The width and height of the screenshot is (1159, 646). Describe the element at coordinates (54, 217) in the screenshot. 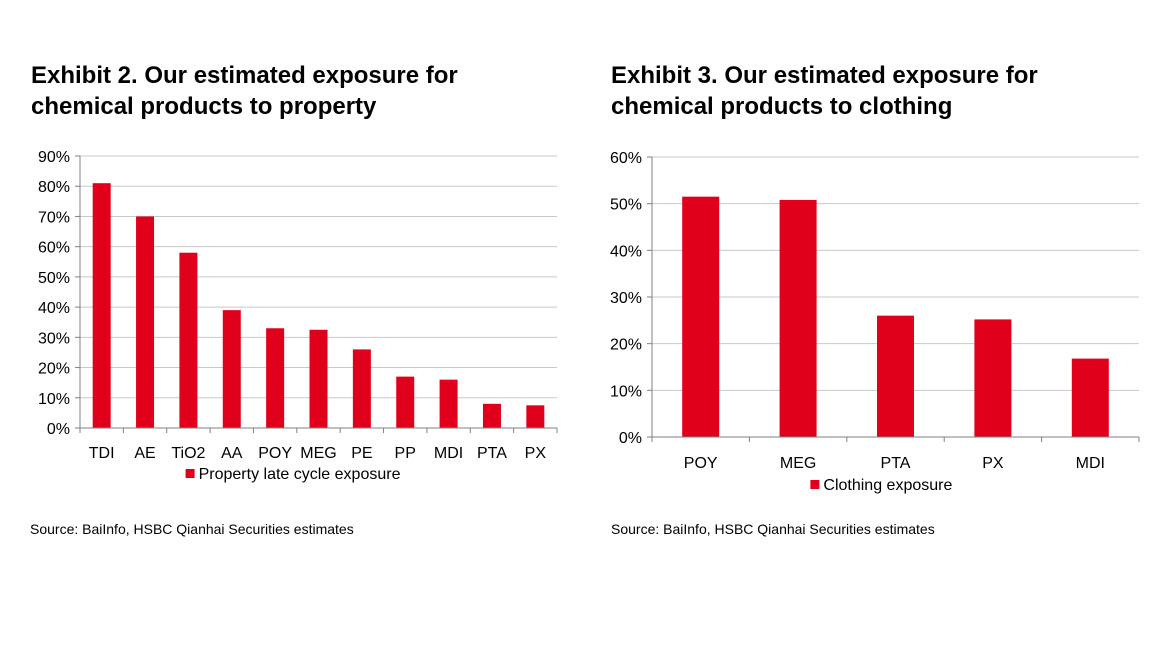

I see `y-tick-label: 70%` at that location.